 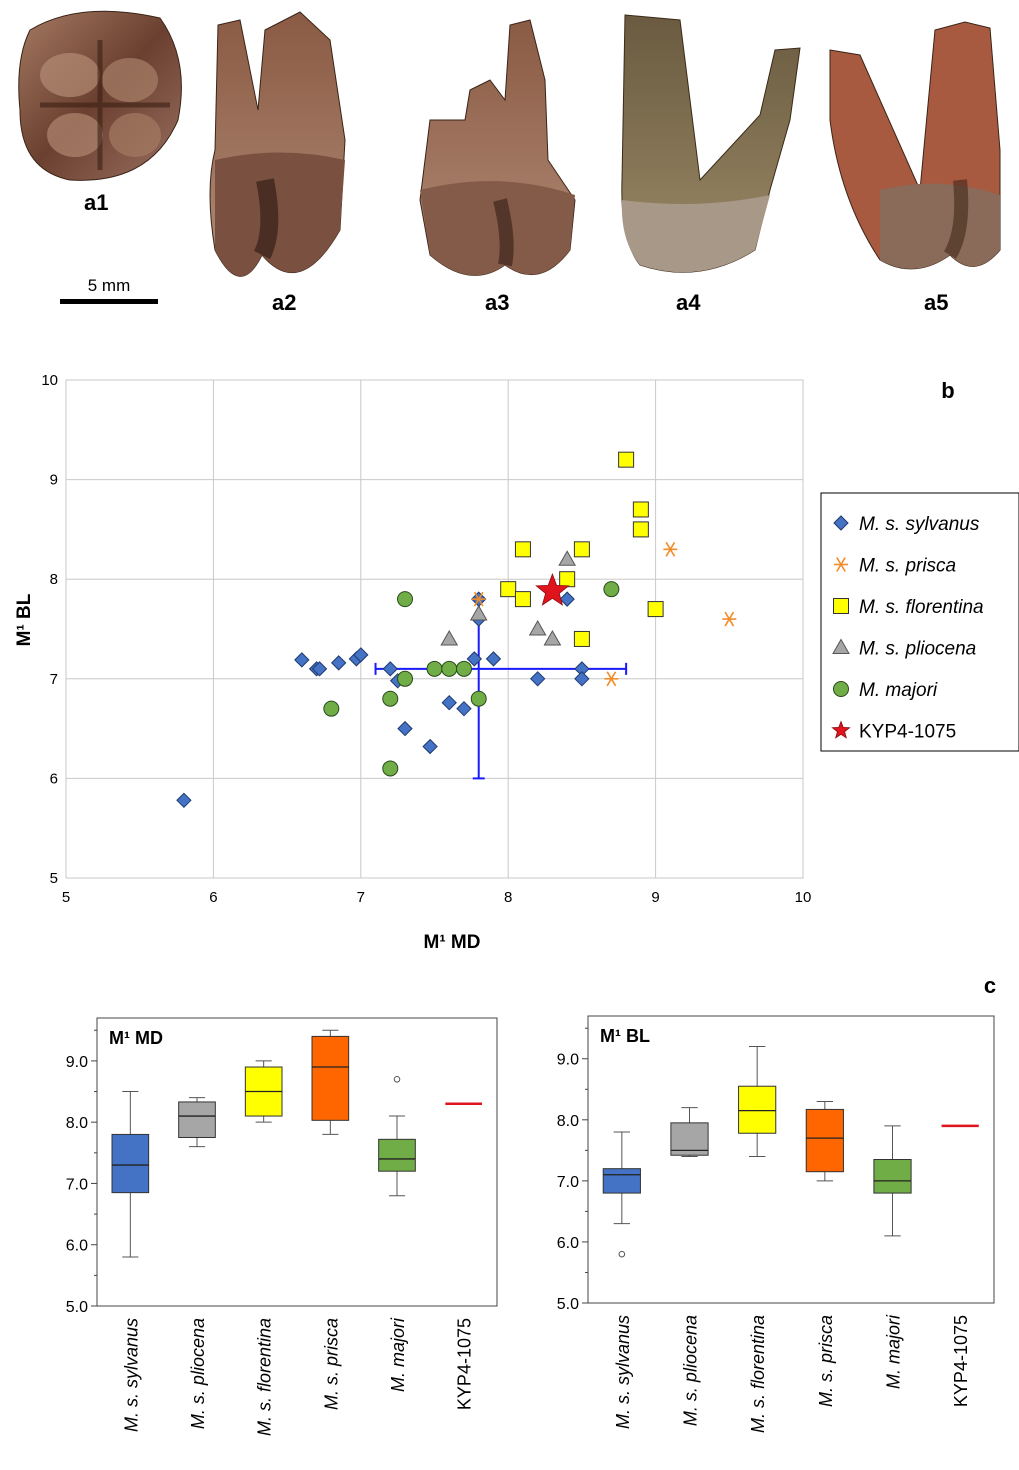 I want to click on boxplot-title: M¹ MD, so click(x=136, y=1038).